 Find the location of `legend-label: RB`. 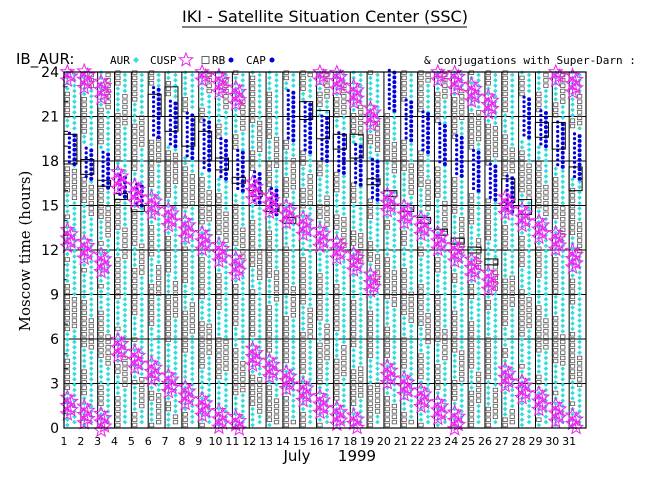

legend-label: RB is located at coordinates (219, 60).